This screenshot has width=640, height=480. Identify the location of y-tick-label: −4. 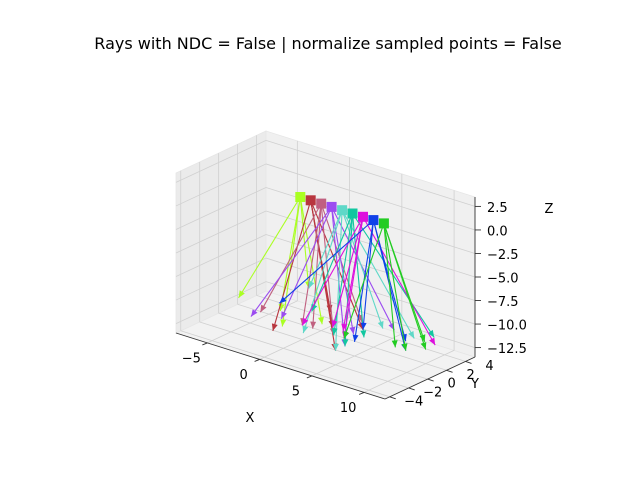
(413, 401).